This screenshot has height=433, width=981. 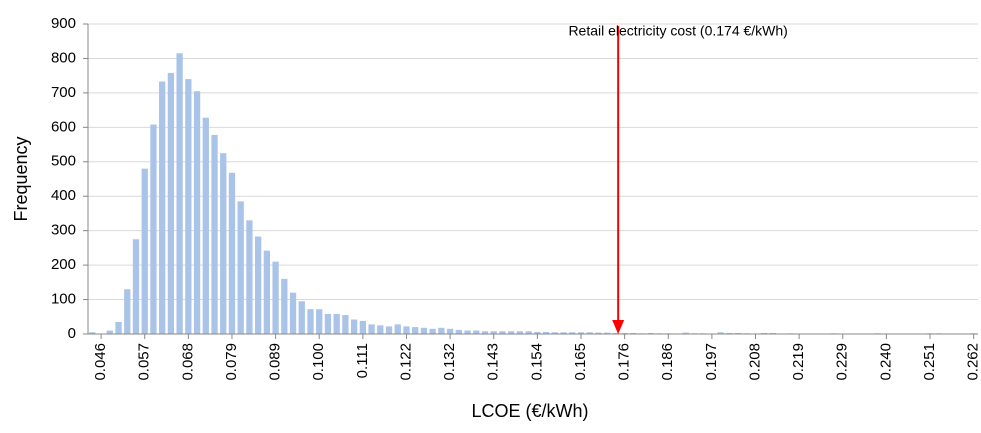 What do you see at coordinates (318, 362) in the screenshot?
I see `x-tick-label: 0.100` at bounding box center [318, 362].